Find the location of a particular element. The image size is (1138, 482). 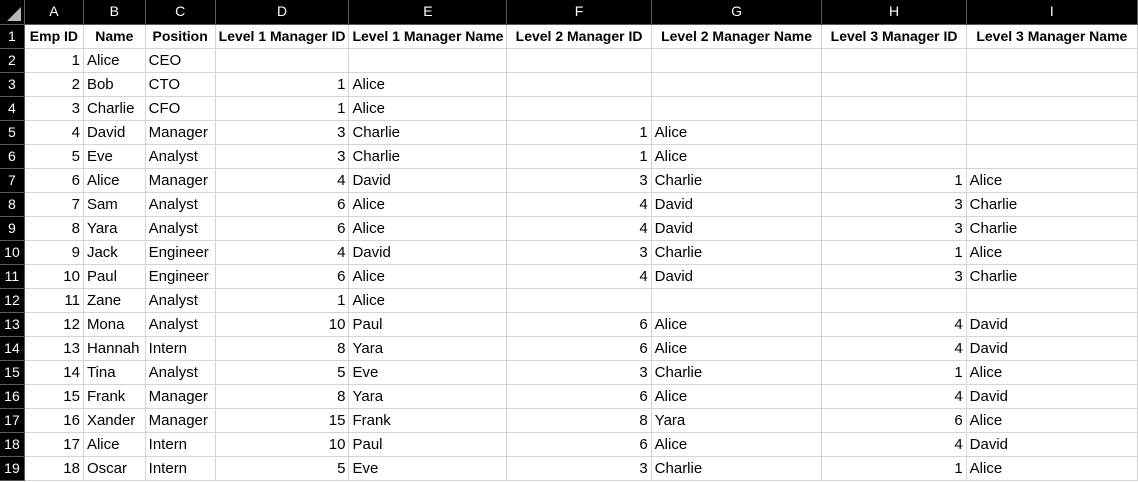

cell-C14: Intern is located at coordinates (180, 348).